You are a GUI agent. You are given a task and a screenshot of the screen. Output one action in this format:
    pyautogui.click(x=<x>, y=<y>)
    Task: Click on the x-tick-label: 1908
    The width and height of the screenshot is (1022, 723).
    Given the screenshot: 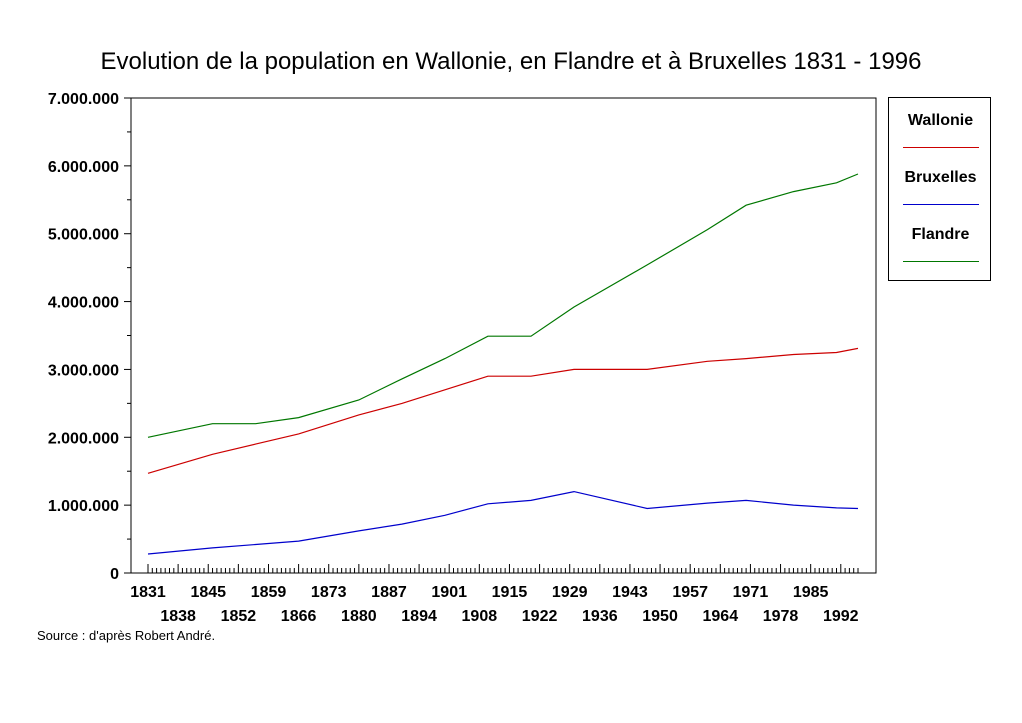 What is the action you would take?
    pyautogui.click(x=480, y=616)
    